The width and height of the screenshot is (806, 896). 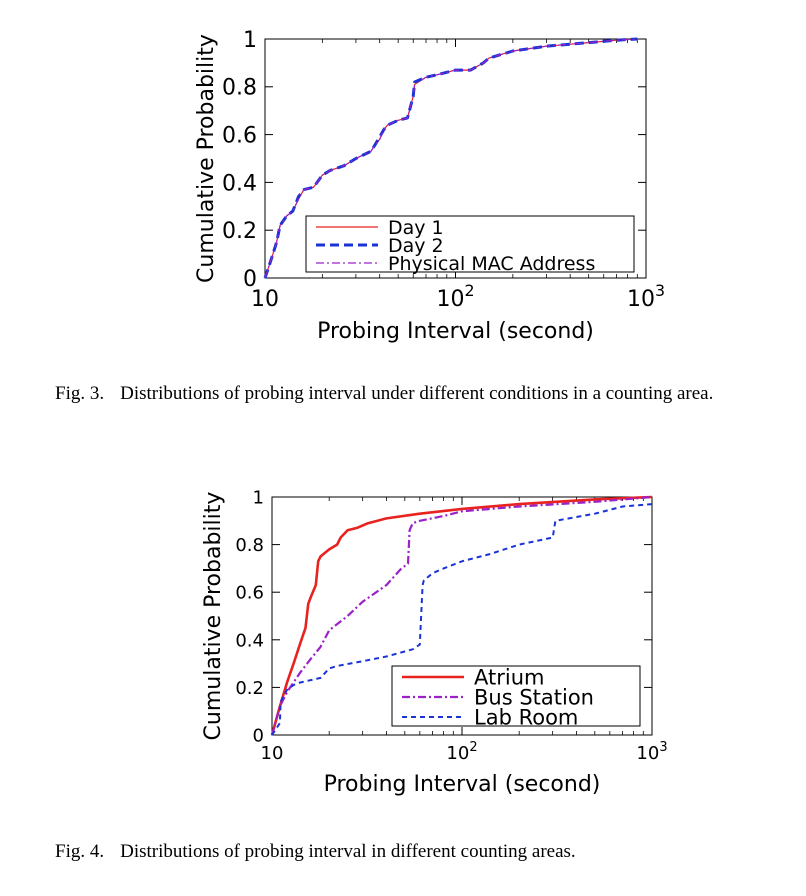 What do you see at coordinates (491, 264) in the screenshot?
I see `legend-label: Physical MAC Address` at bounding box center [491, 264].